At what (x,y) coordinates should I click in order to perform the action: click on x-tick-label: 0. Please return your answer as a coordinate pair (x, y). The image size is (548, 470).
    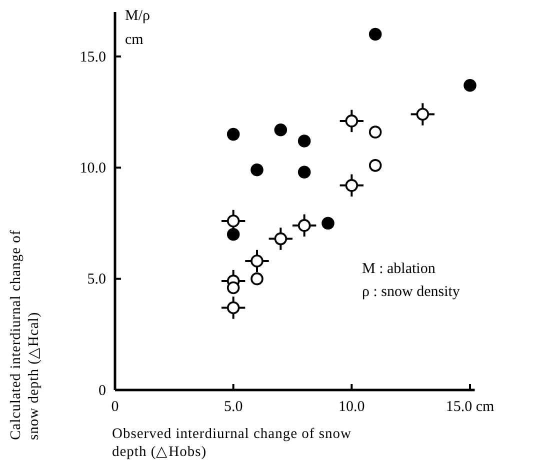
    Looking at the image, I should click on (115, 407).